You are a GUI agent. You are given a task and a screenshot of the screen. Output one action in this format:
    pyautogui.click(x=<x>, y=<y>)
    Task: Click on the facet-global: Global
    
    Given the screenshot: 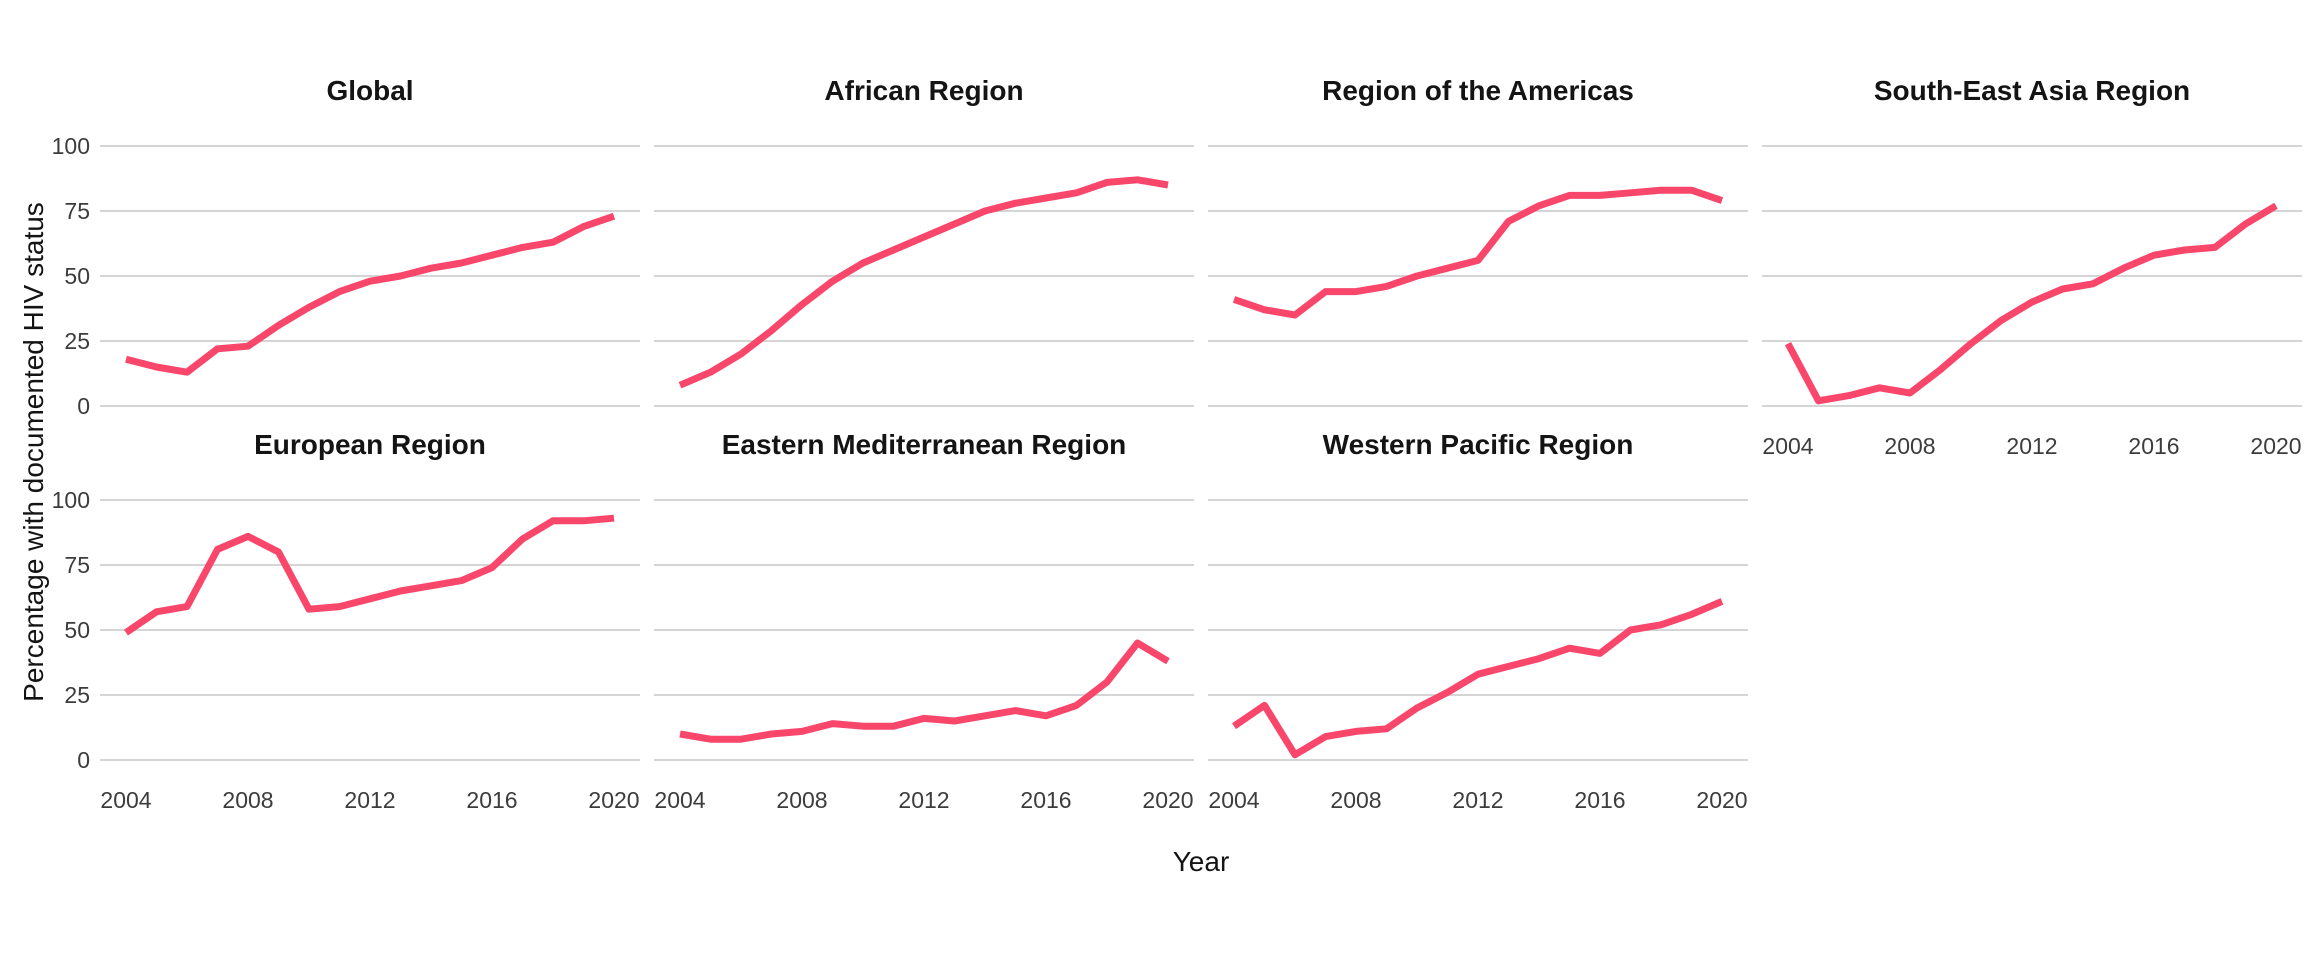 What is the action you would take?
    pyautogui.click(x=370, y=247)
    